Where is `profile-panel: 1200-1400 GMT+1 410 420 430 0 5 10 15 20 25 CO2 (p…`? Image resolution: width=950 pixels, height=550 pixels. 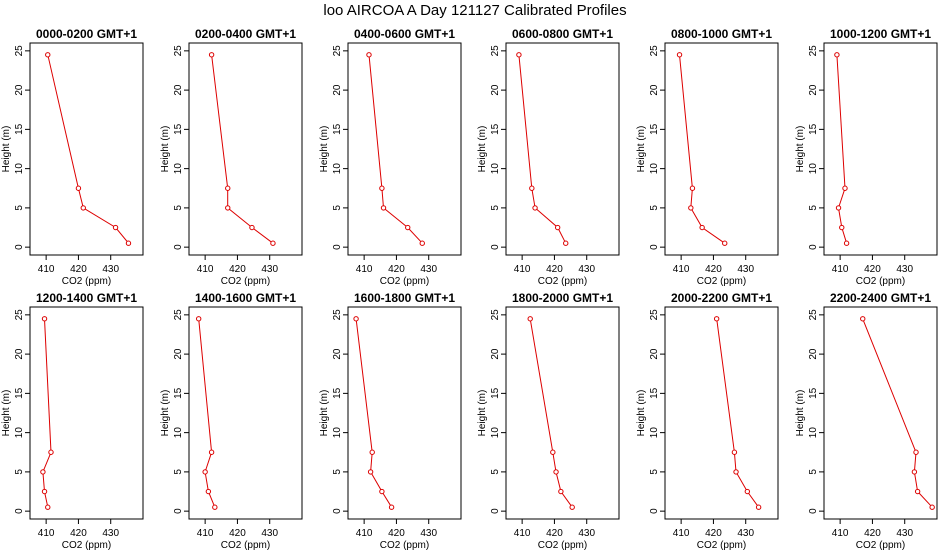 profile-panel: 1200-1400 GMT+1 410 420 430 0 5 10 15 20 25 CO2 (p… is located at coordinates (72, 420).